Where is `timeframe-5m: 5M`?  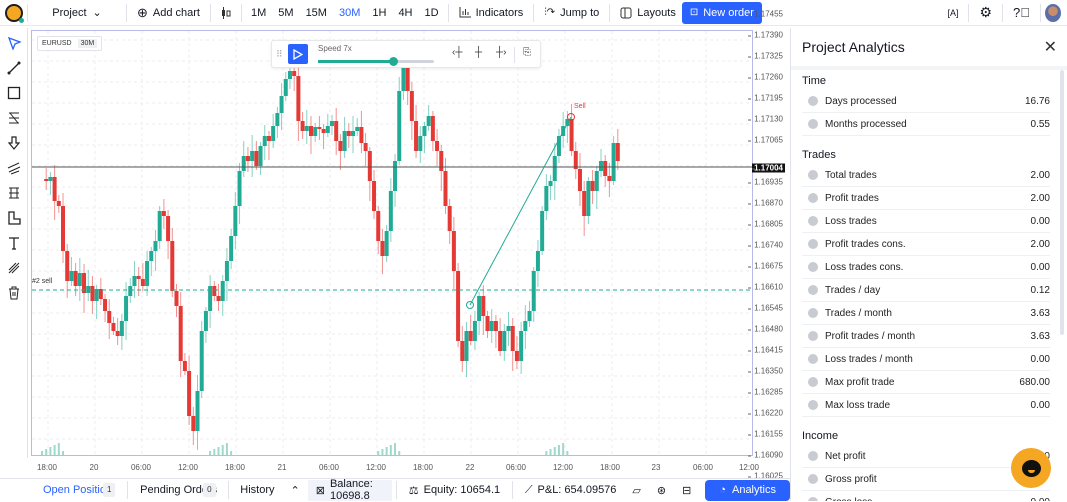
timeframe-5m: 5M is located at coordinates (286, 12).